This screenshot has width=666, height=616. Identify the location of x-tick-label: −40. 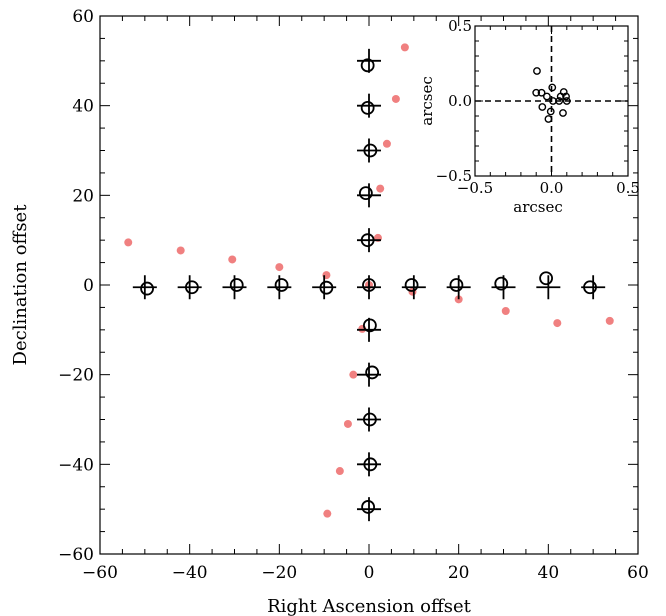
(190, 573).